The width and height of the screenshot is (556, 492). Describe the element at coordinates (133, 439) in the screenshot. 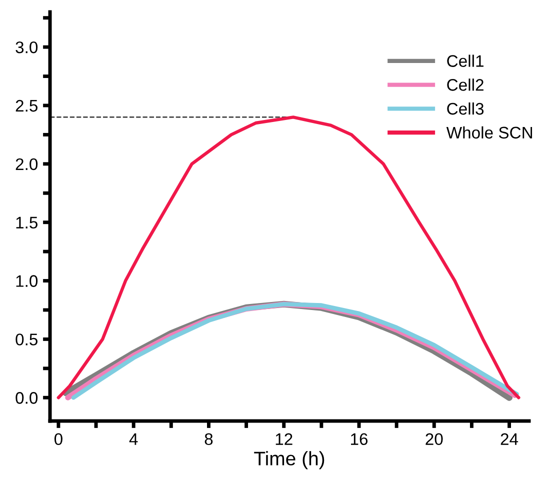

I see `x-tick-label: 4` at that location.